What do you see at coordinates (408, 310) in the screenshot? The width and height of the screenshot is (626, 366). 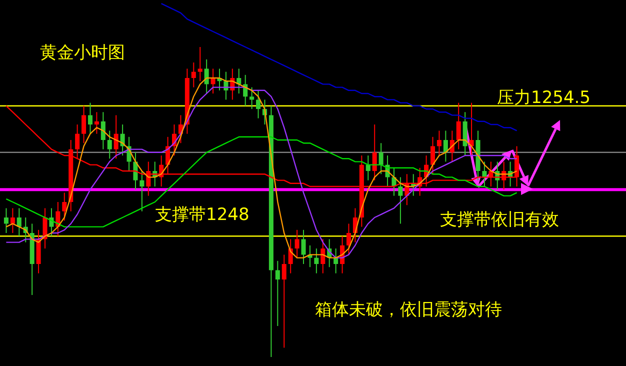 I see `annotation: 箱体未破，依旧震荡对待` at bounding box center [408, 310].